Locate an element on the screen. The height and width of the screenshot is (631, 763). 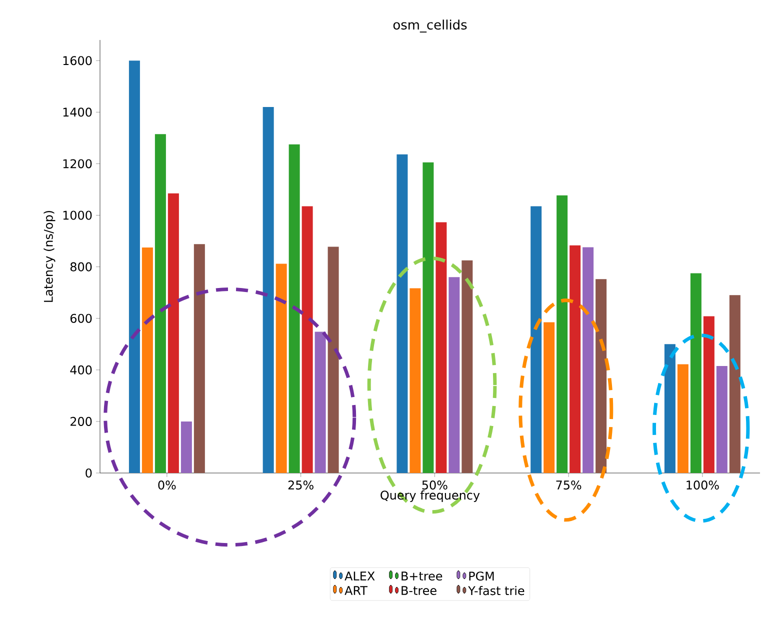
y-tick-label: 1600 is located at coordinates (77, 61).